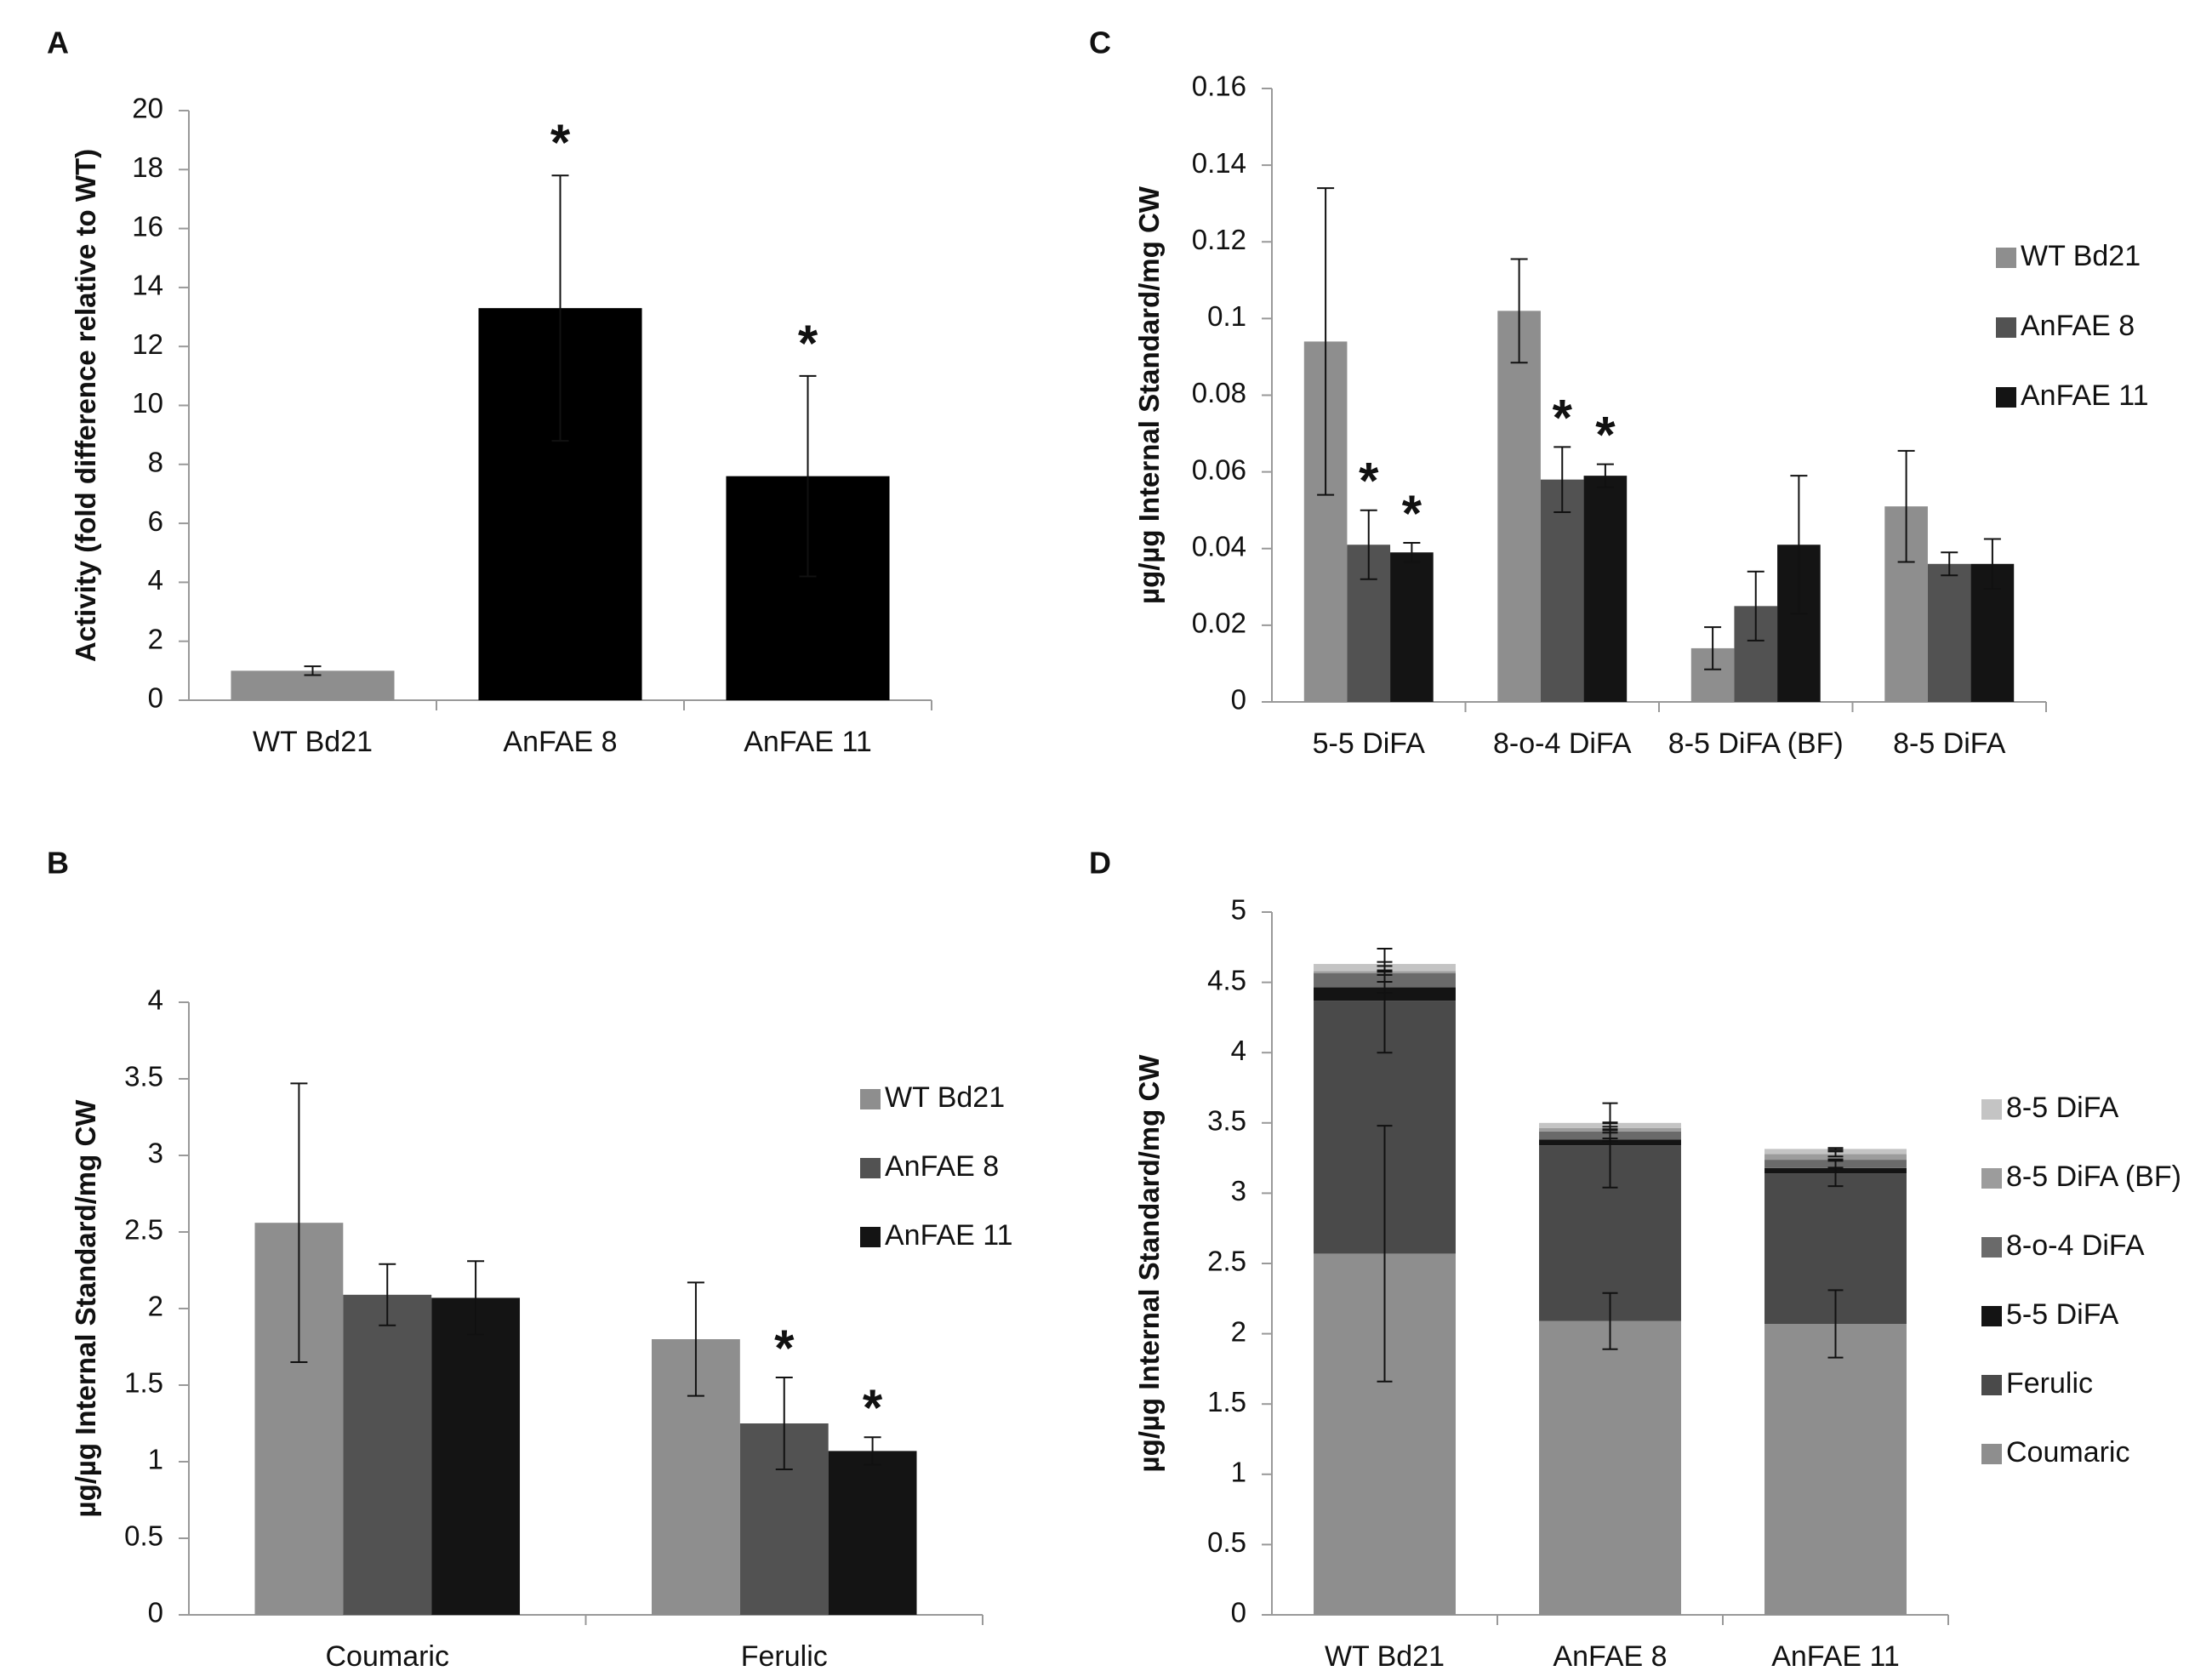  What do you see at coordinates (1219, 163) in the screenshot?
I see `panel-c-y-tick-label: 0.14` at bounding box center [1219, 163].